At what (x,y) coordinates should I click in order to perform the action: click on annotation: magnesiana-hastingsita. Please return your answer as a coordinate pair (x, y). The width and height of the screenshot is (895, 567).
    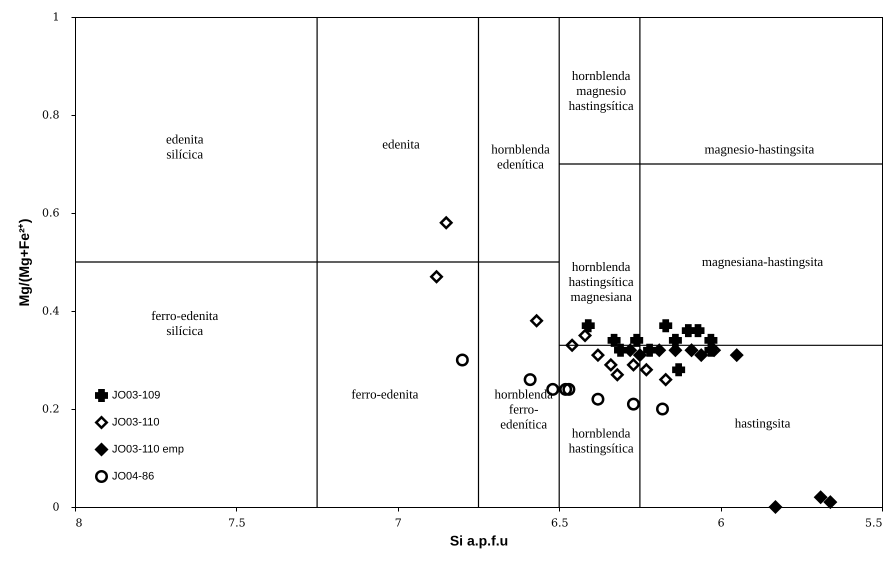
    Looking at the image, I should click on (763, 261).